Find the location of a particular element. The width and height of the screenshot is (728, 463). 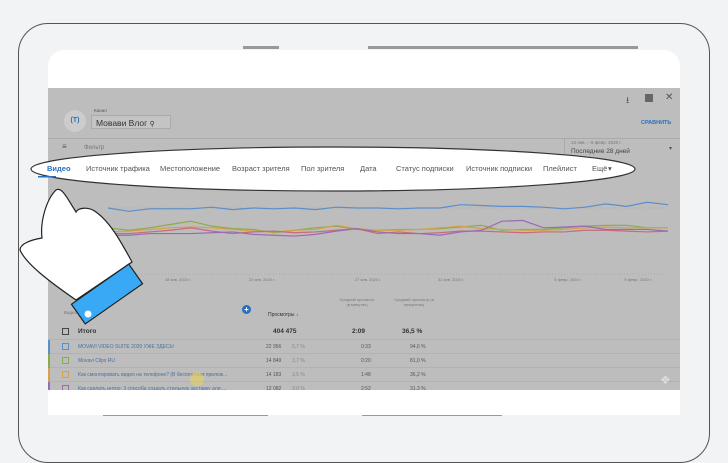

tab-more: Ещё is located at coordinates (600, 168).